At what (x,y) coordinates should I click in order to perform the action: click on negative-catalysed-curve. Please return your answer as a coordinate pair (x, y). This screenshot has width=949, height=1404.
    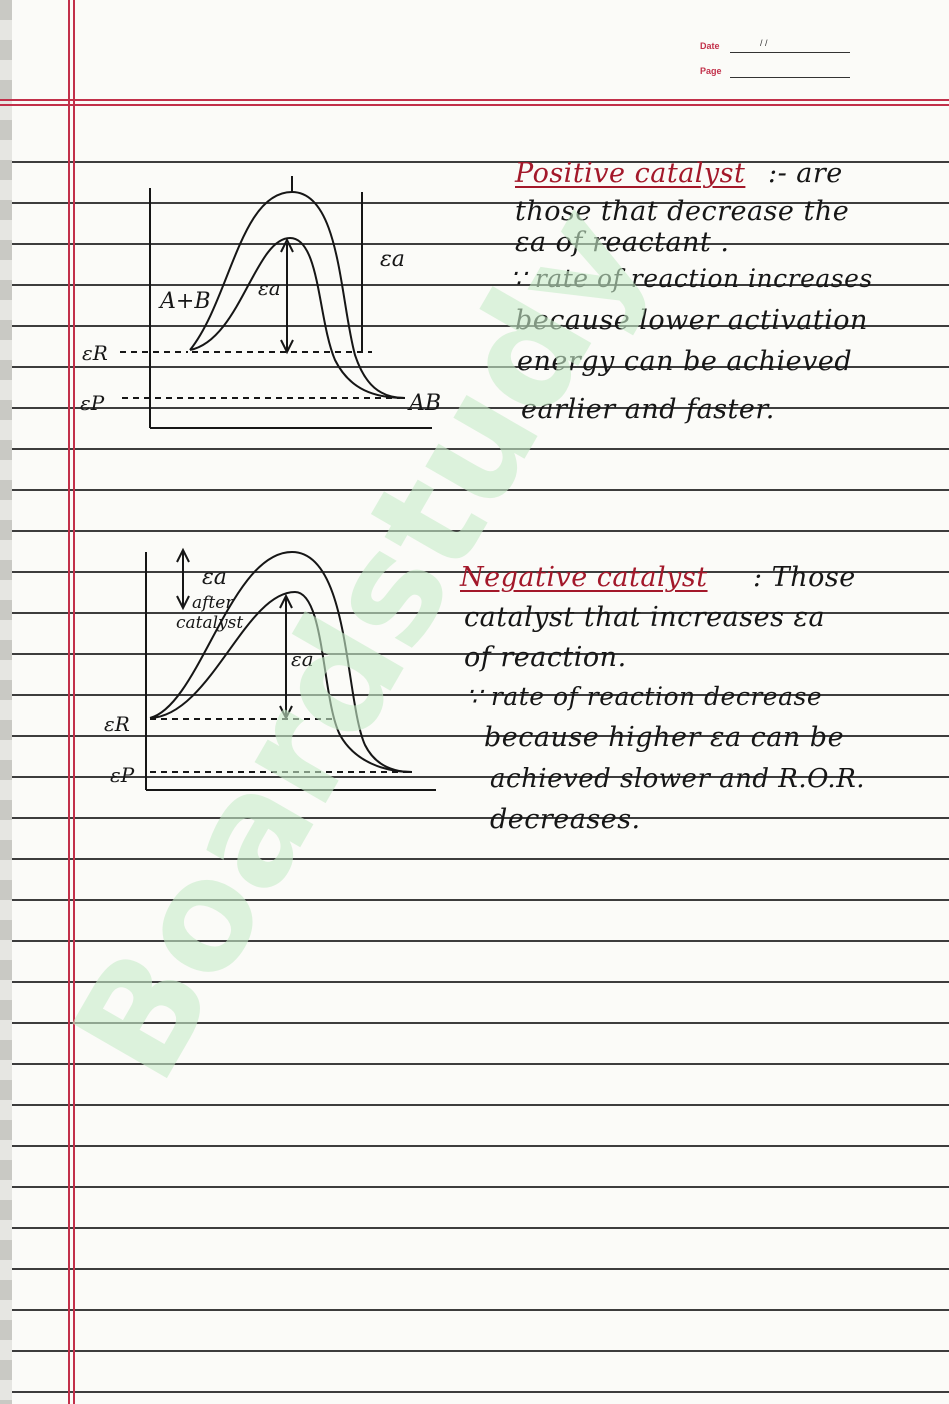
    Looking at the image, I should click on (281, 661).